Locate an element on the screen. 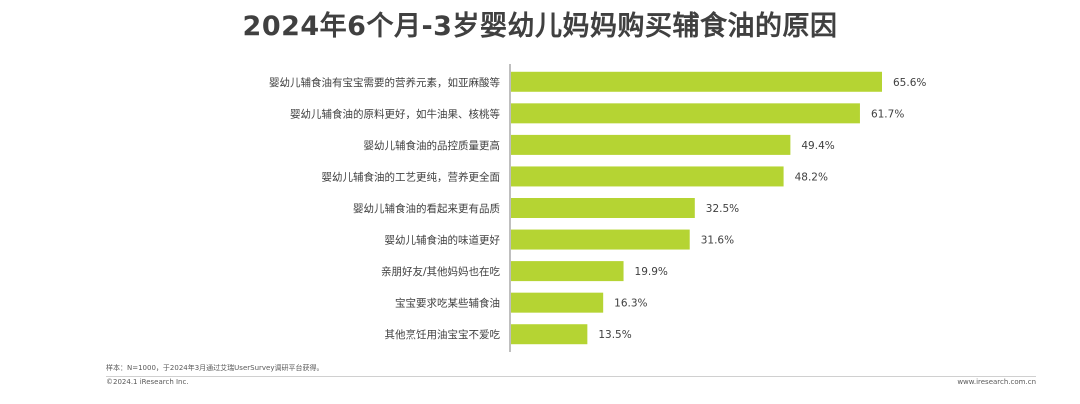 The height and width of the screenshot is (404, 1080). value-label-5: 32.5% is located at coordinates (722, 209).